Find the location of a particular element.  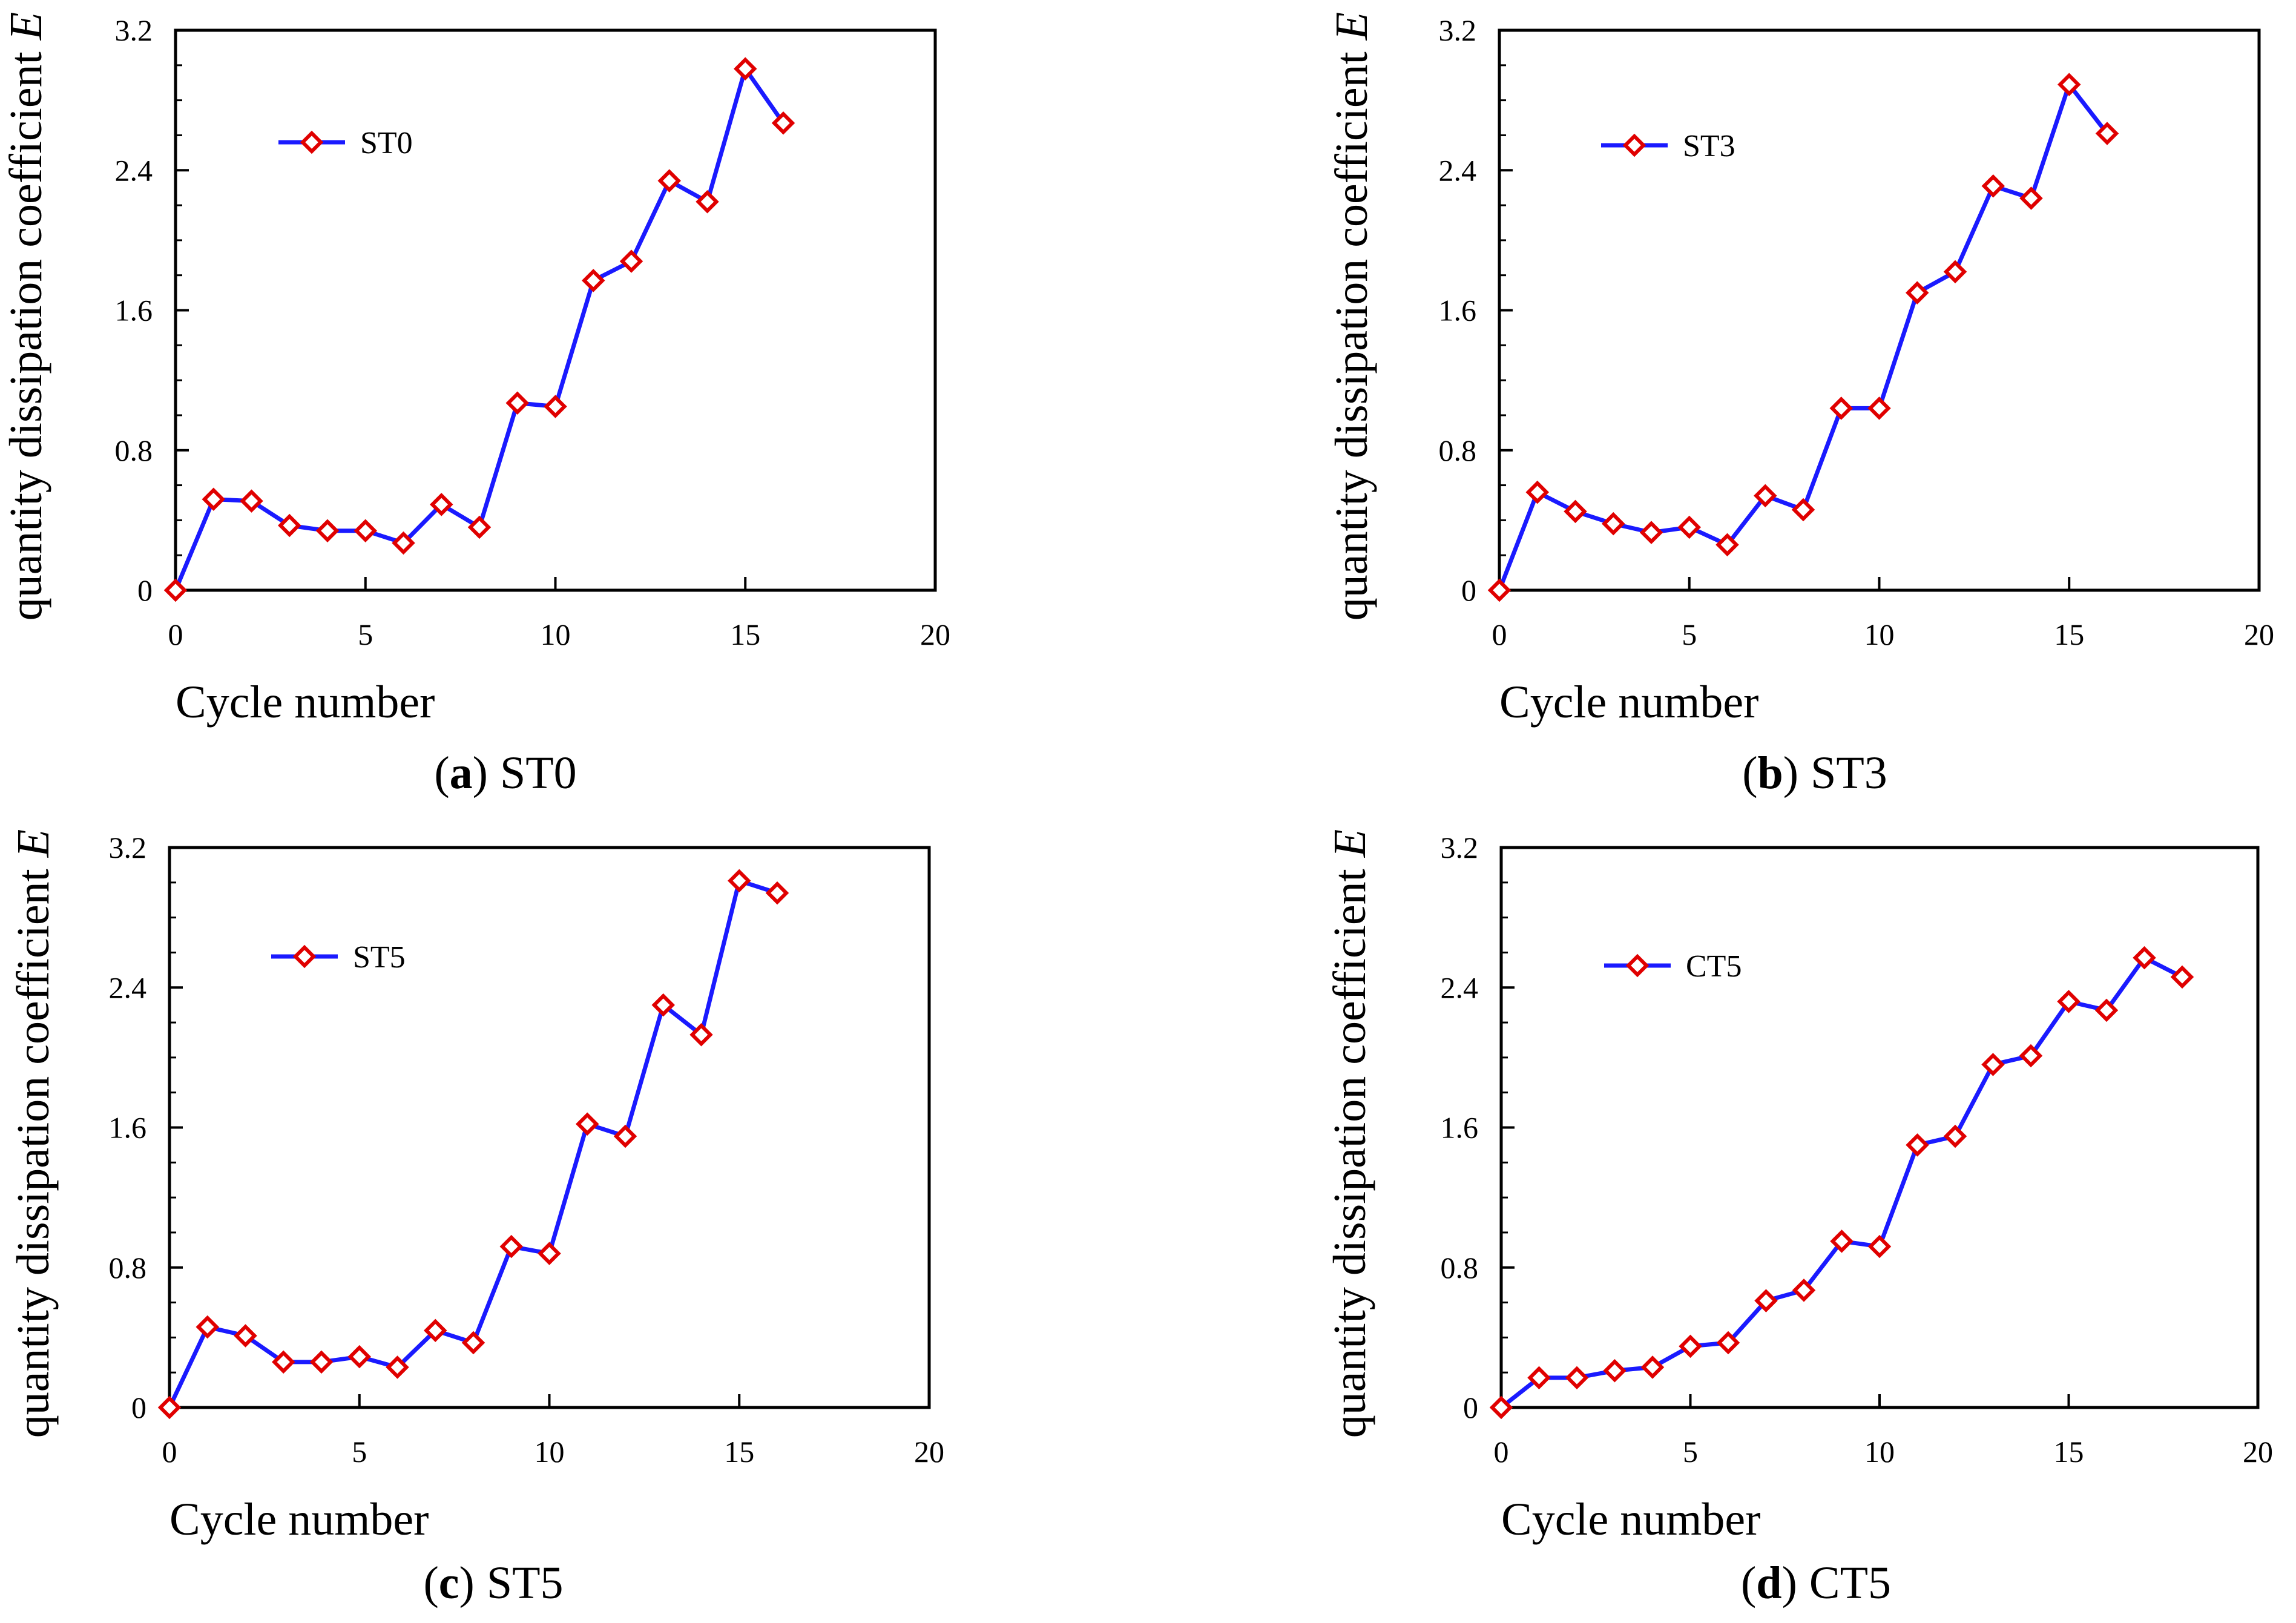

y-tick-label: 0.8 is located at coordinates (1460, 1268).